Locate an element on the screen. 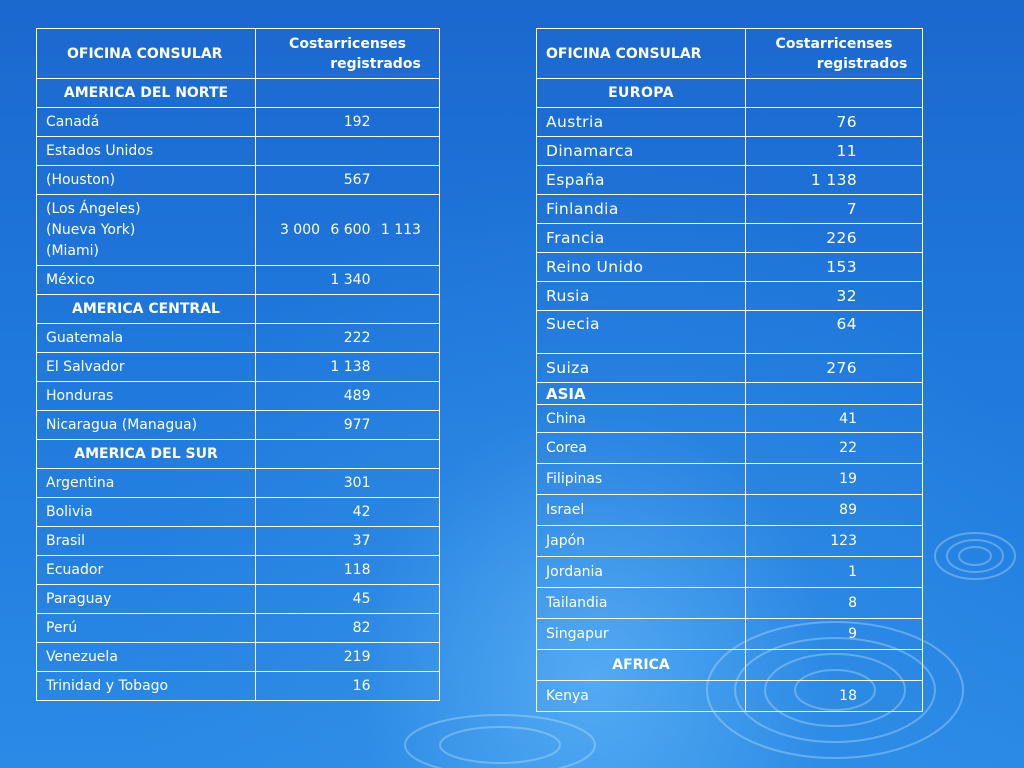  count-cell: 219 is located at coordinates (347, 657).